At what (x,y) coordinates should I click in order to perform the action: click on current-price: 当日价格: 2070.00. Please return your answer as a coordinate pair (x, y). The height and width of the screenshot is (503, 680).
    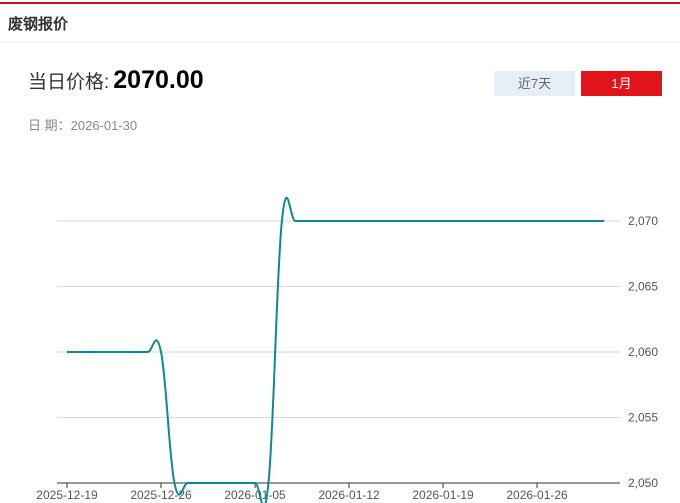
    Looking at the image, I should click on (116, 80).